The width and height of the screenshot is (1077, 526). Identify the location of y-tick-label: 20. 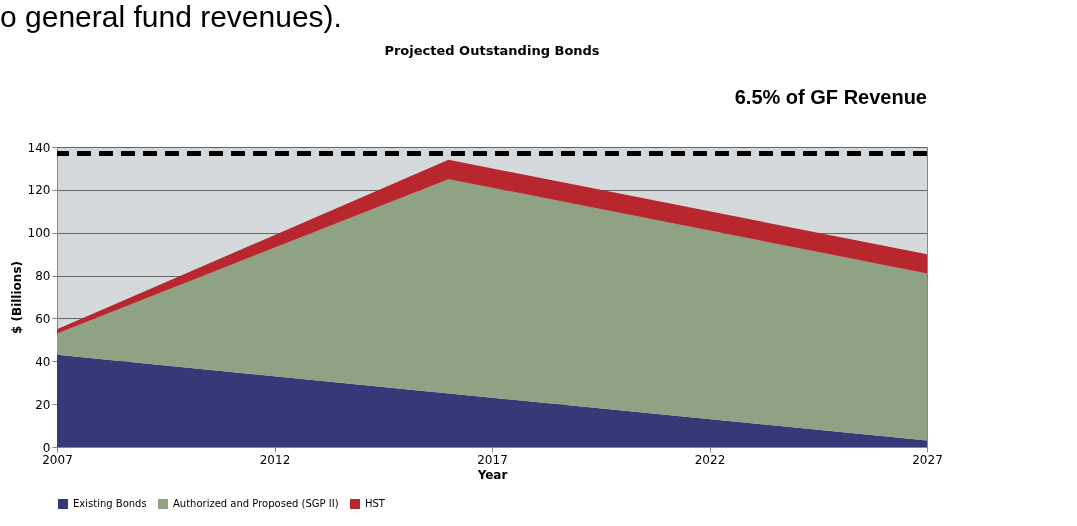
(43, 404).